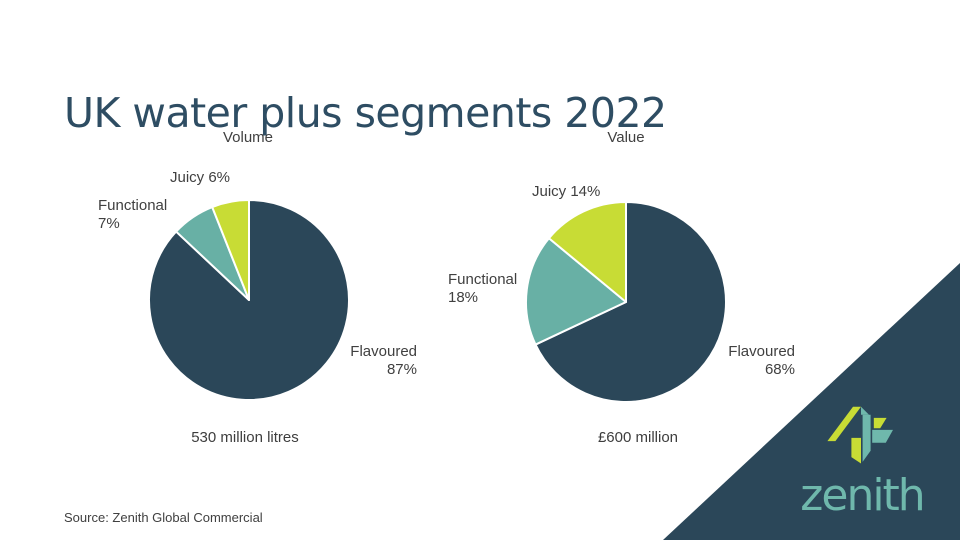 This screenshot has width=960, height=540. What do you see at coordinates (761, 351) in the screenshot?
I see `value-label-flavoured-line1: Flavoured` at bounding box center [761, 351].